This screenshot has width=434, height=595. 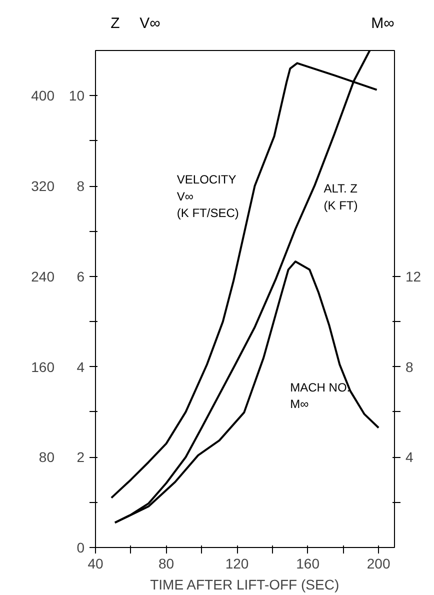 What do you see at coordinates (207, 196) in the screenshot?
I see `series-label: VELOCITY V∞ (K FT/SEC)` at bounding box center [207, 196].